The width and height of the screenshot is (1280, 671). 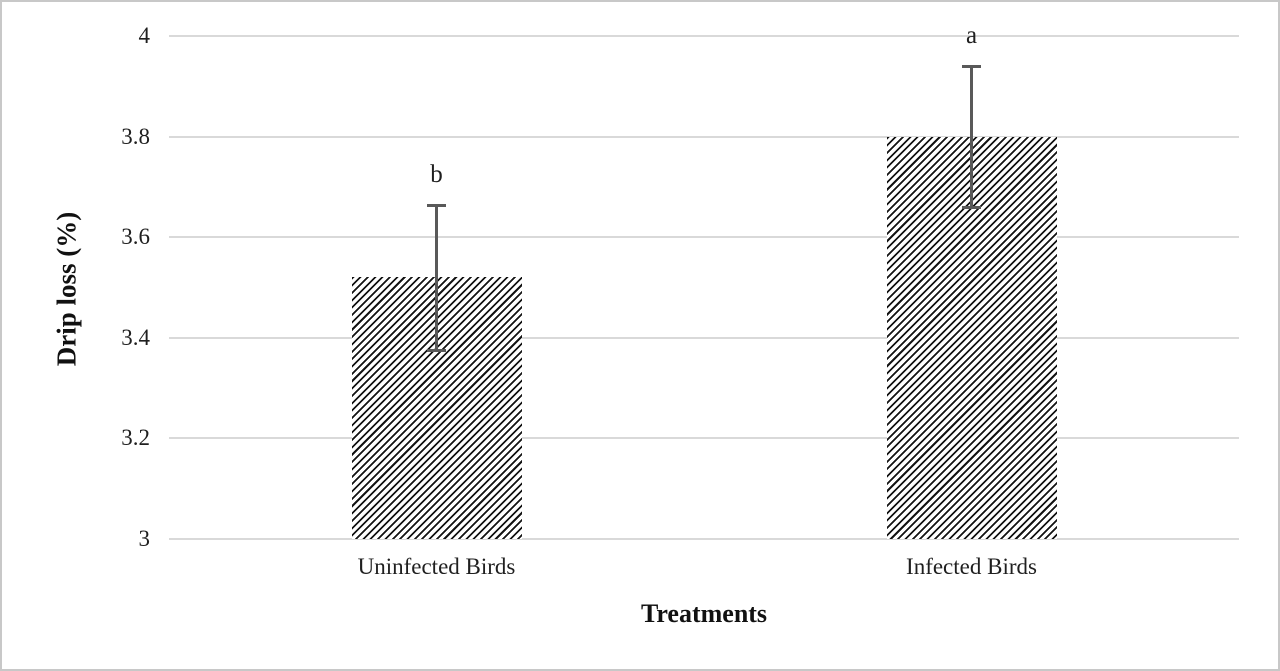 I want to click on y-tick-label: 3.4, so click(x=135, y=337).